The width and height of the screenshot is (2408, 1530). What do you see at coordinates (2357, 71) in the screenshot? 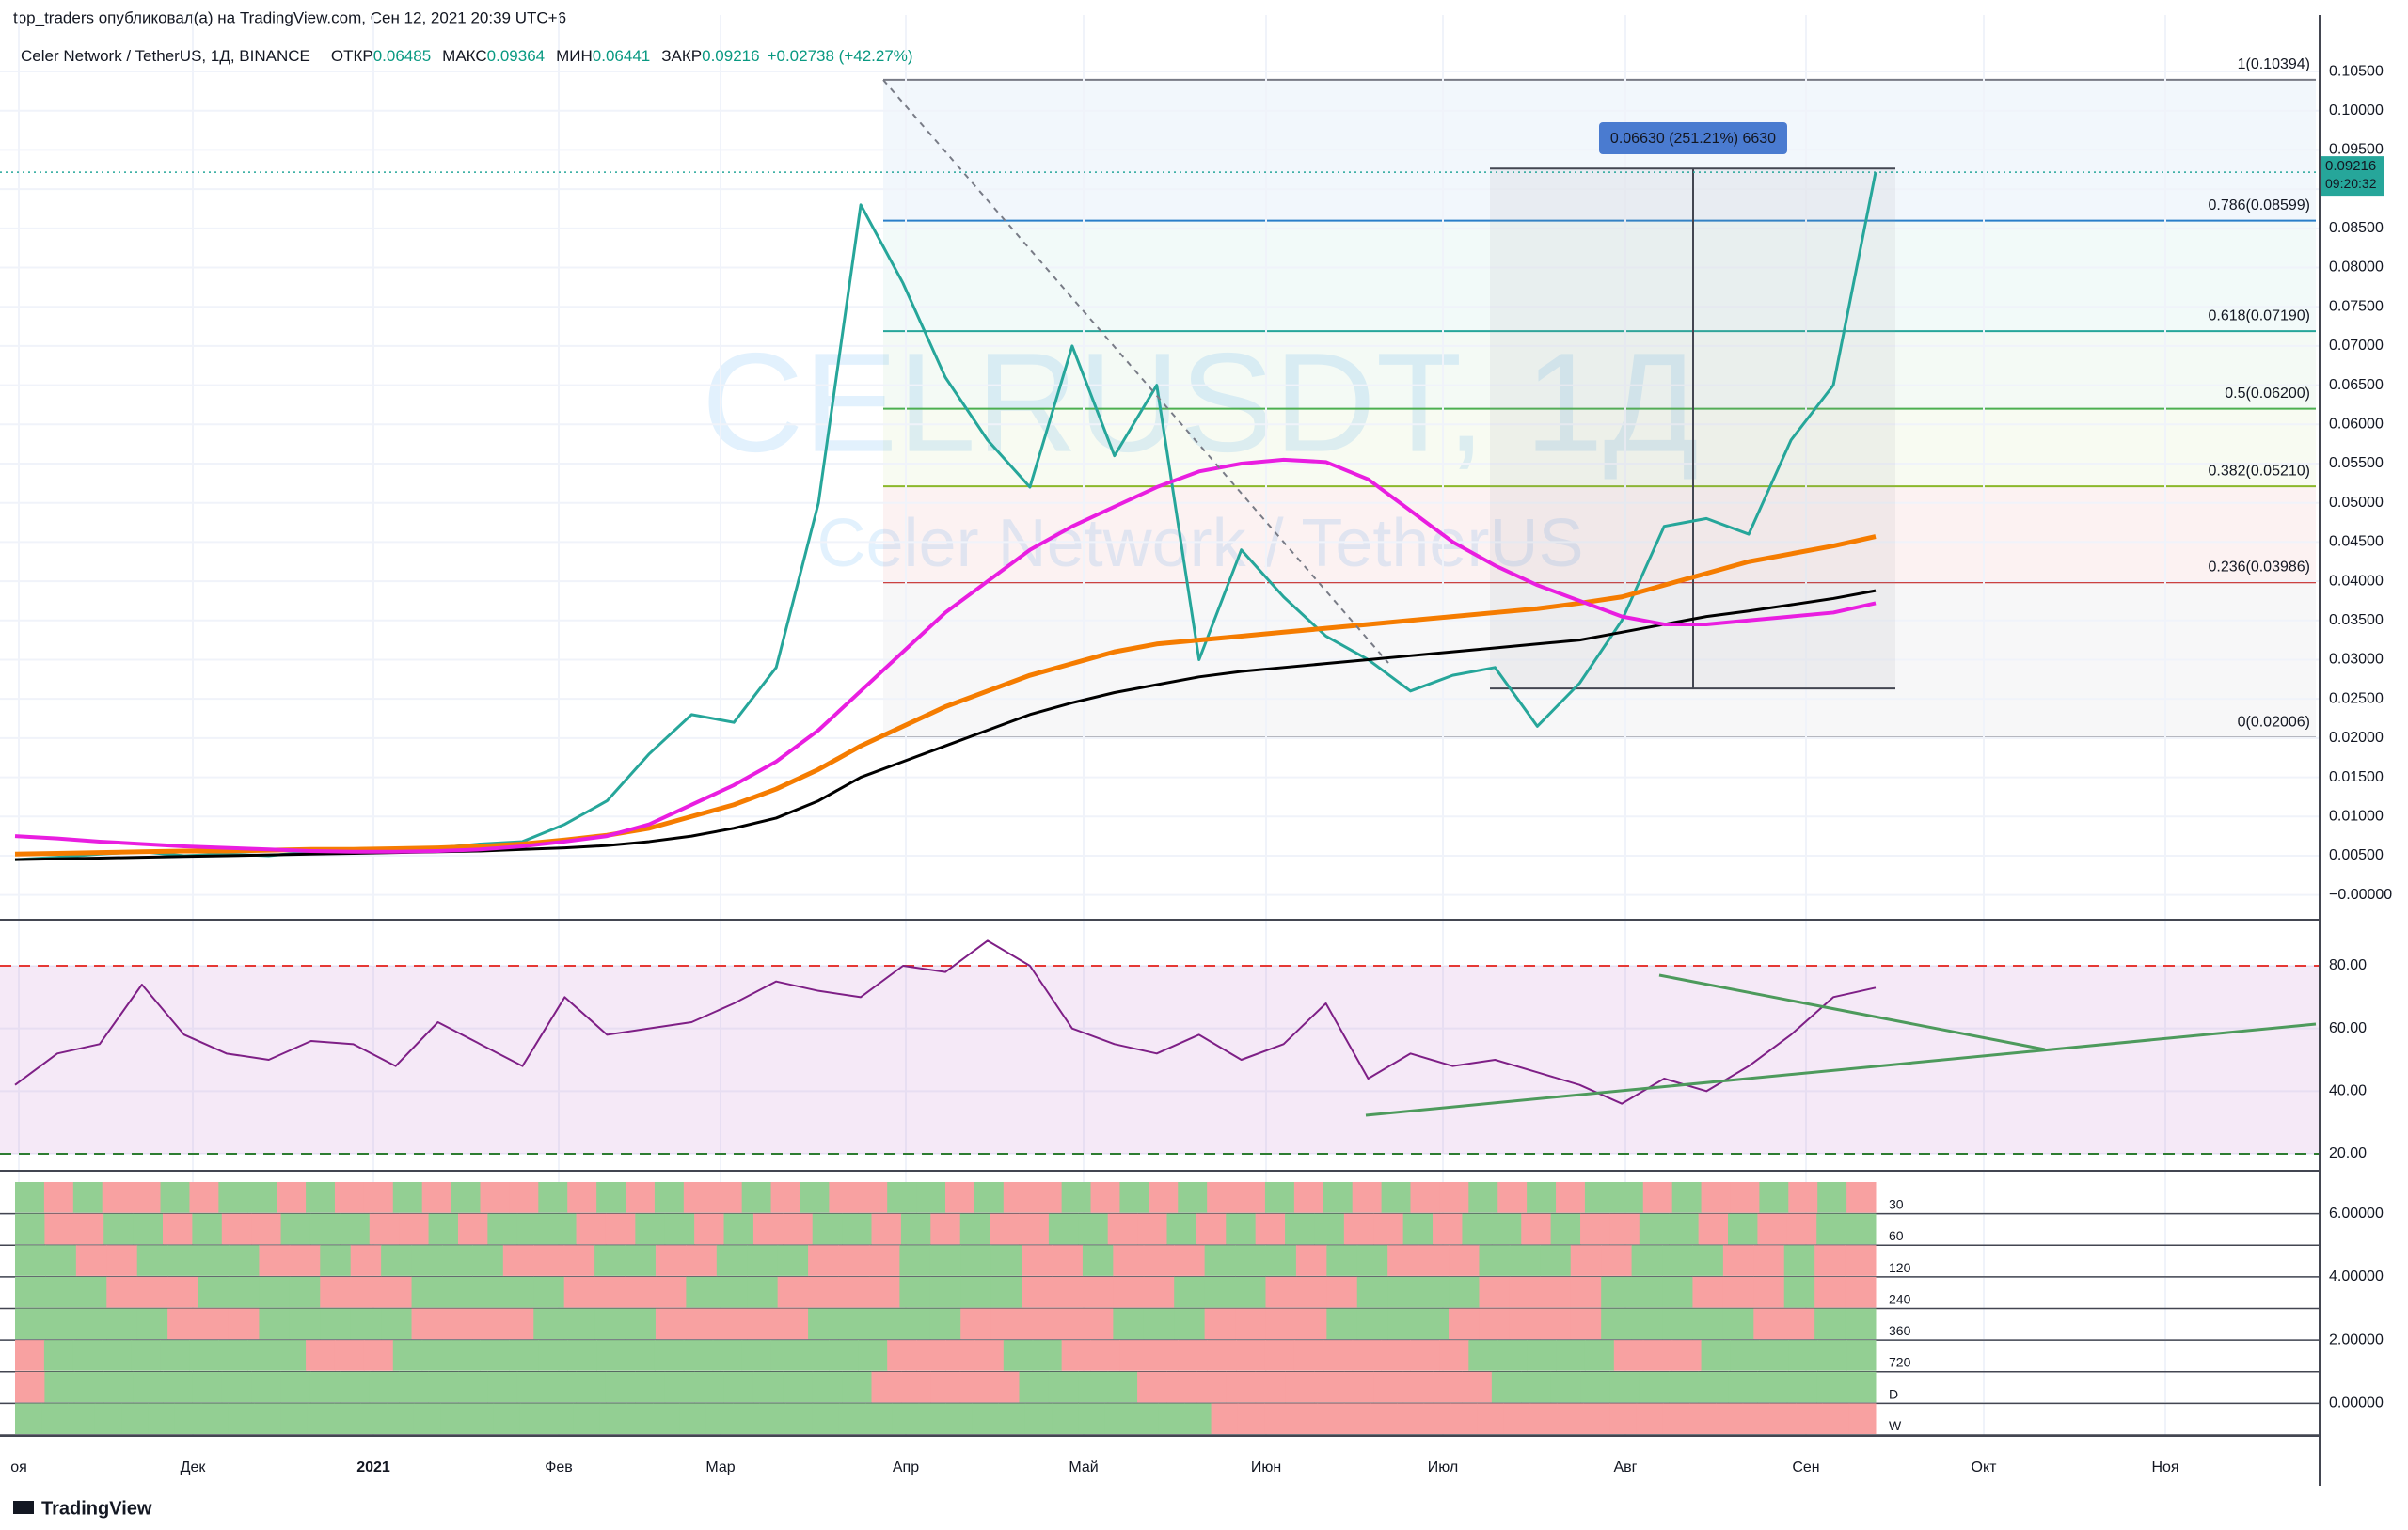
I see `y-tick-label: 0.10500` at bounding box center [2357, 71].